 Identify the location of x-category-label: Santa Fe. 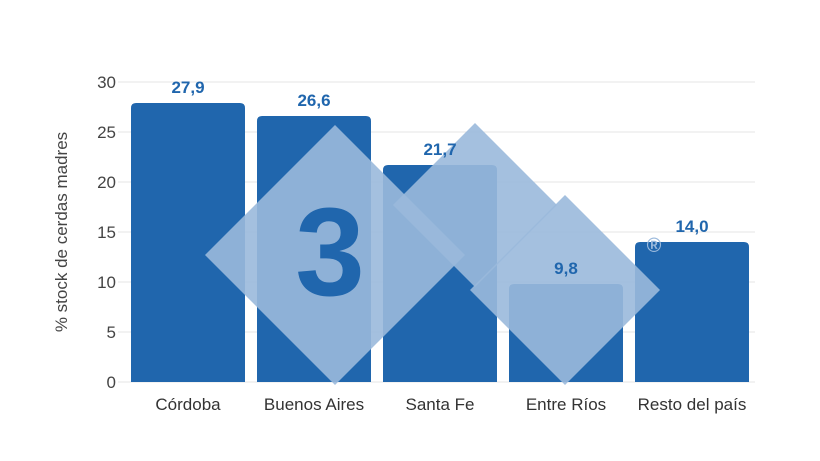
(440, 404).